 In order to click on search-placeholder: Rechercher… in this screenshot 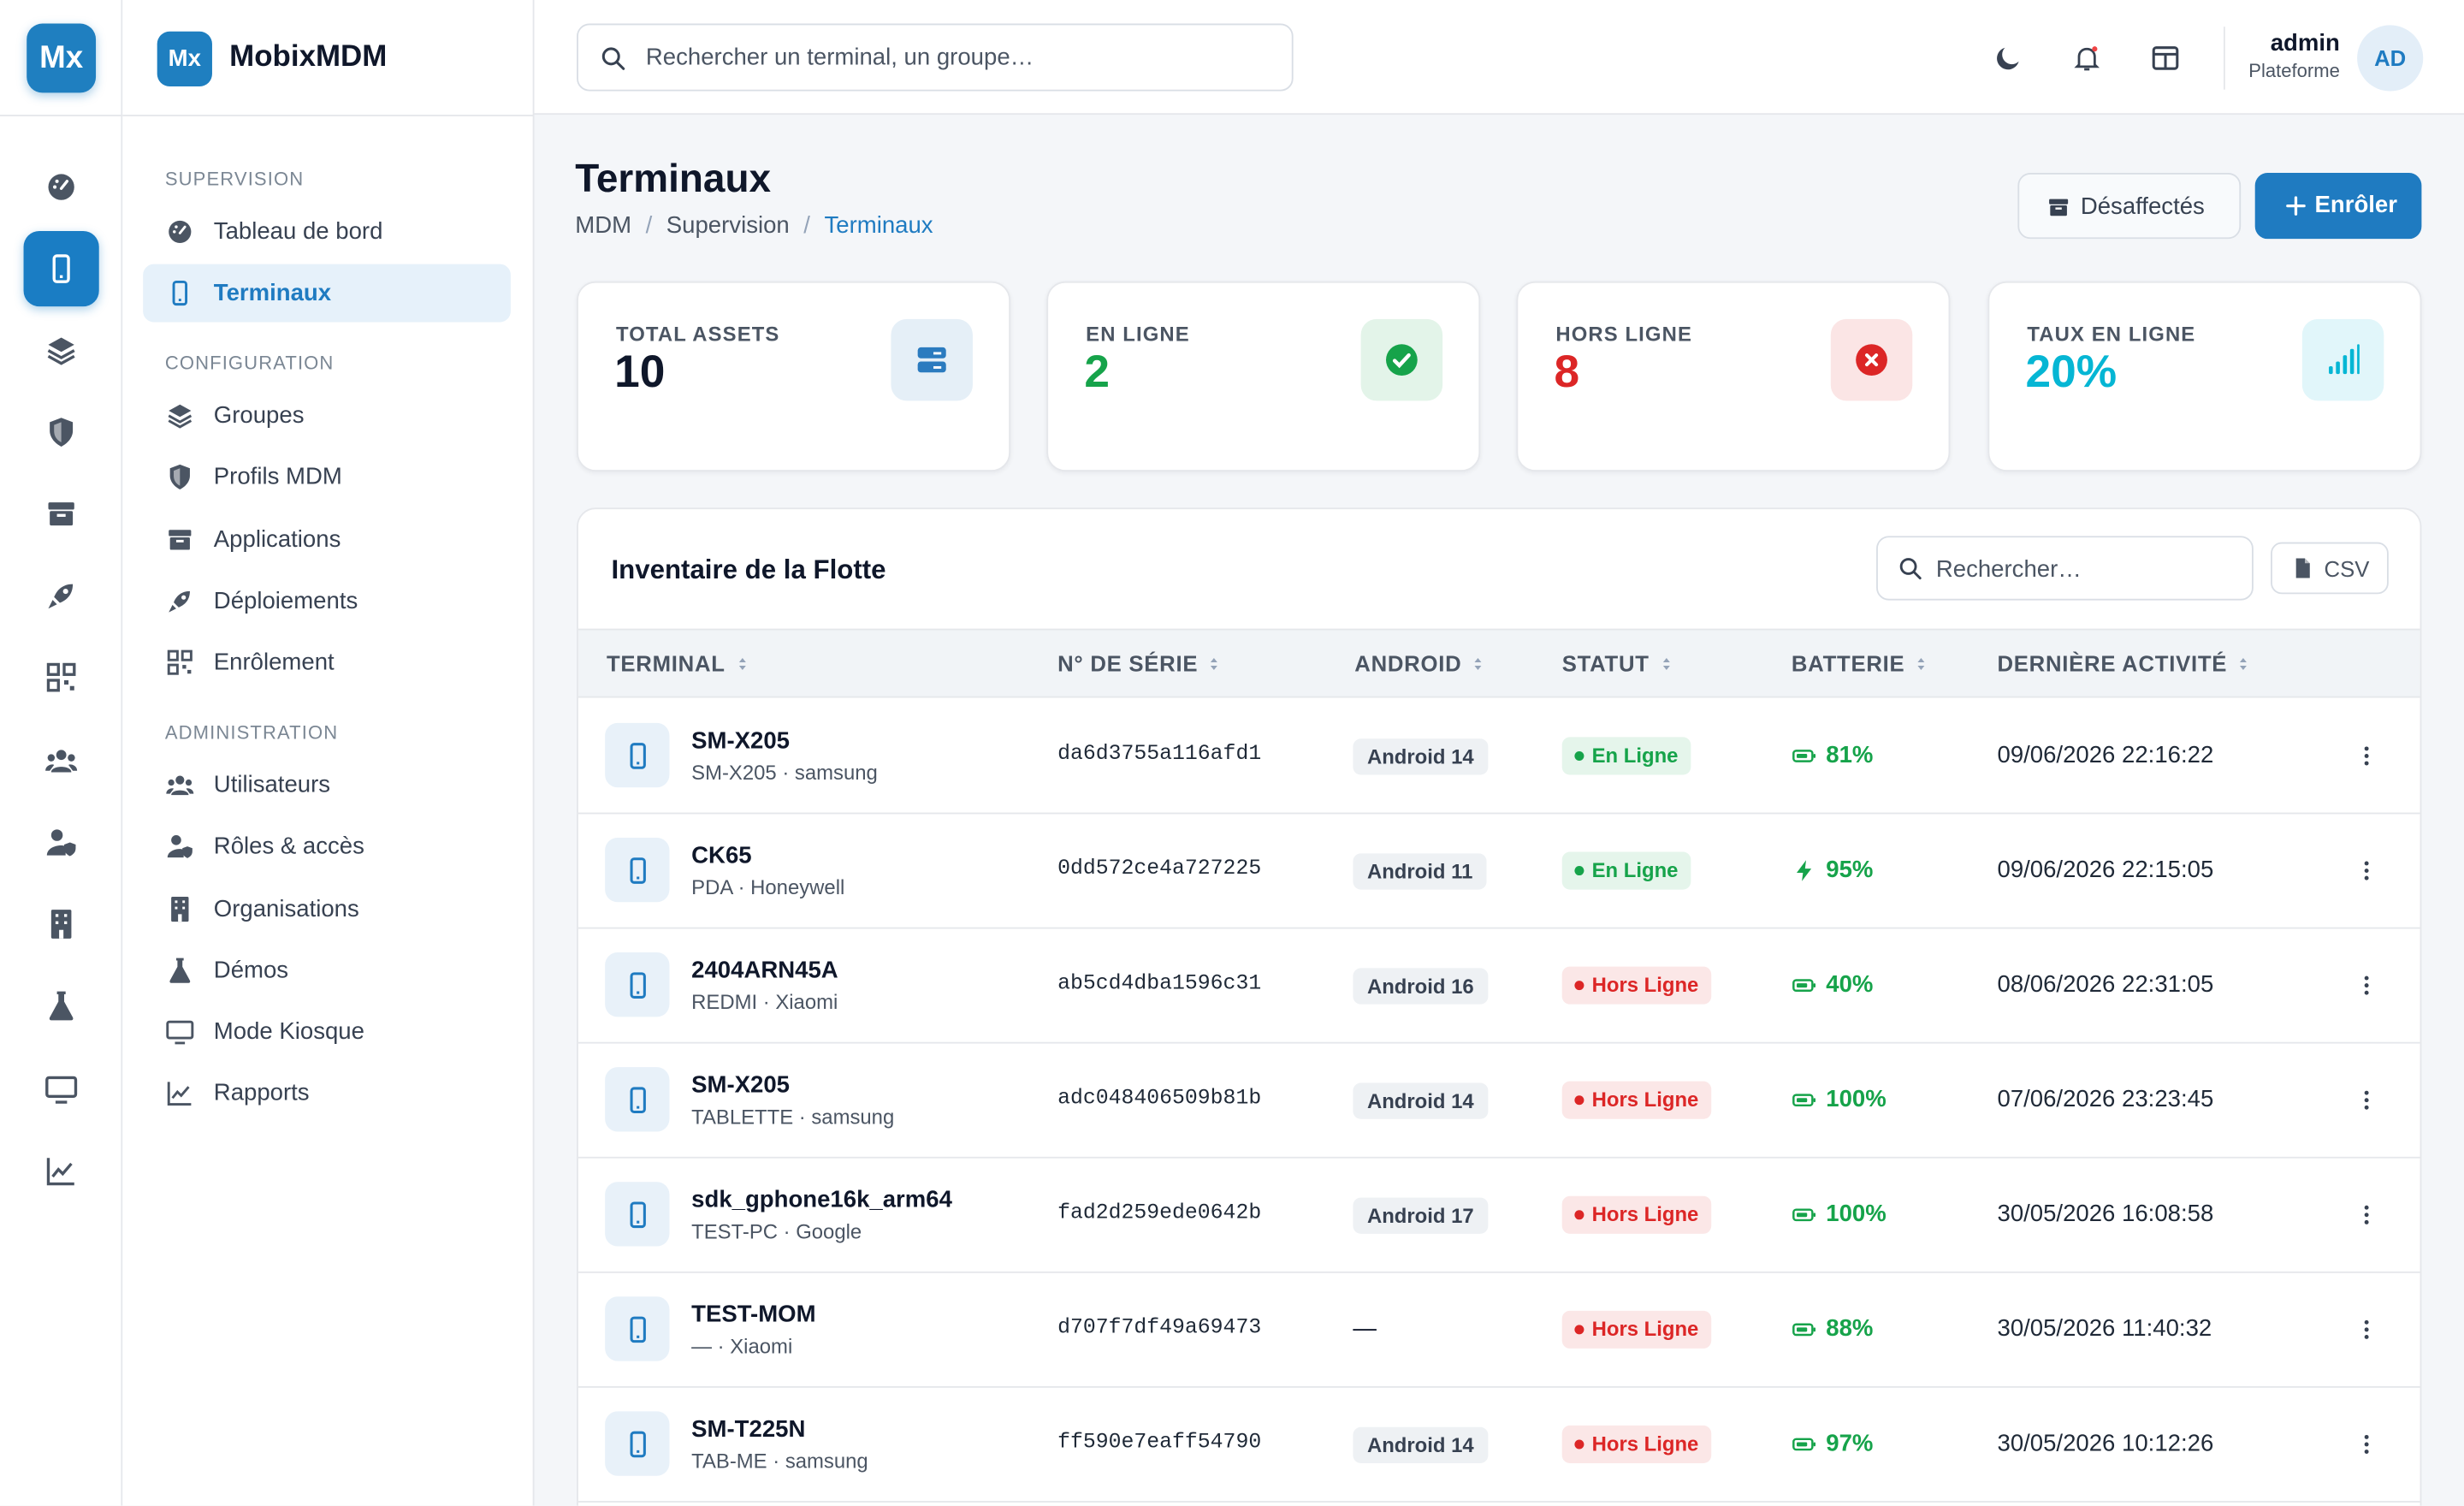, I will do `click(2008, 570)`.